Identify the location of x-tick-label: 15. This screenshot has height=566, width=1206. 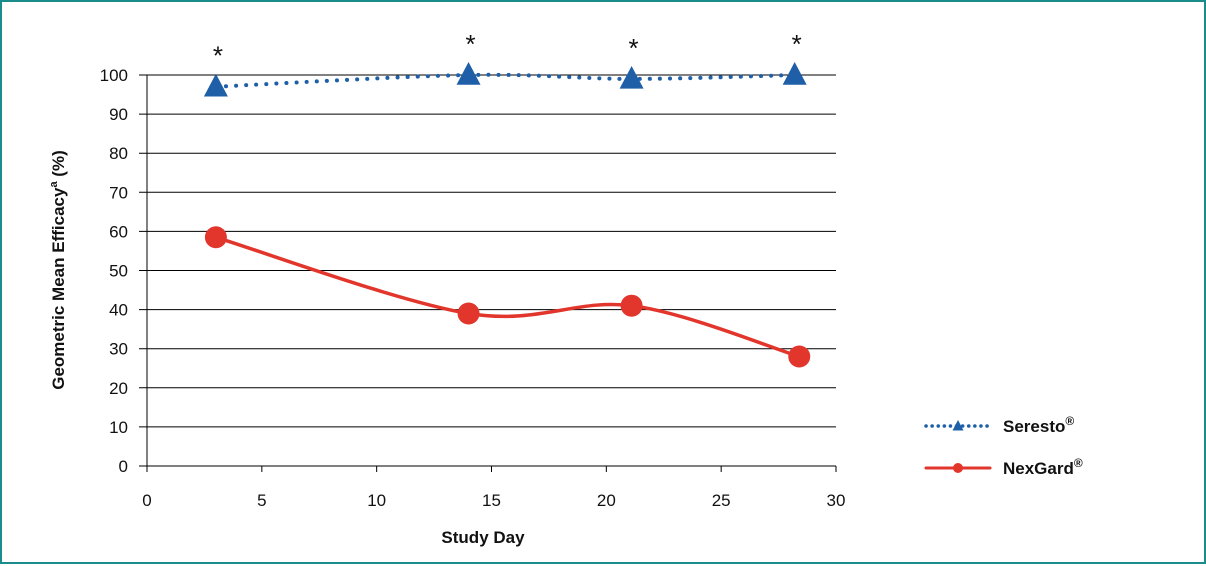
(491, 500).